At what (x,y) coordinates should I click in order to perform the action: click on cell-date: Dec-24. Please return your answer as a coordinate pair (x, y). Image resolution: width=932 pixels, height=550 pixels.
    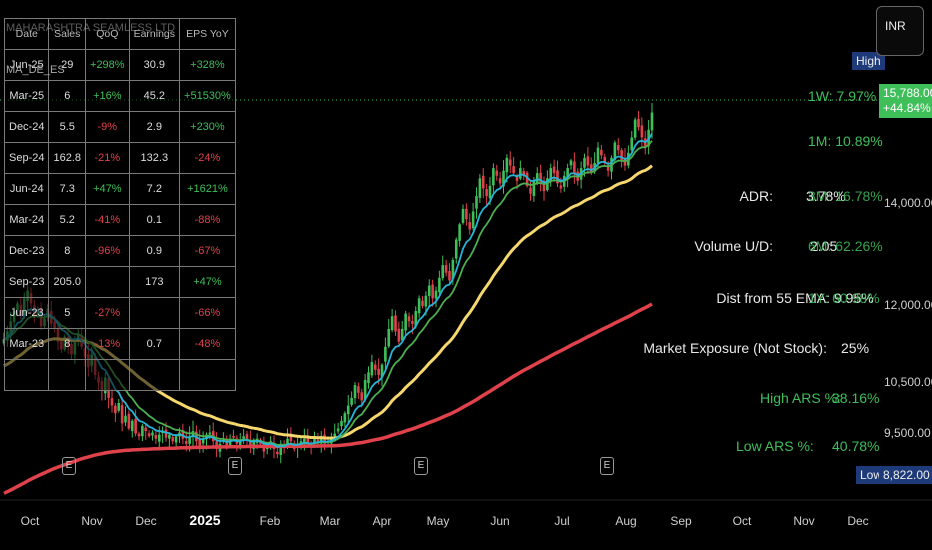
    Looking at the image, I should click on (26, 127).